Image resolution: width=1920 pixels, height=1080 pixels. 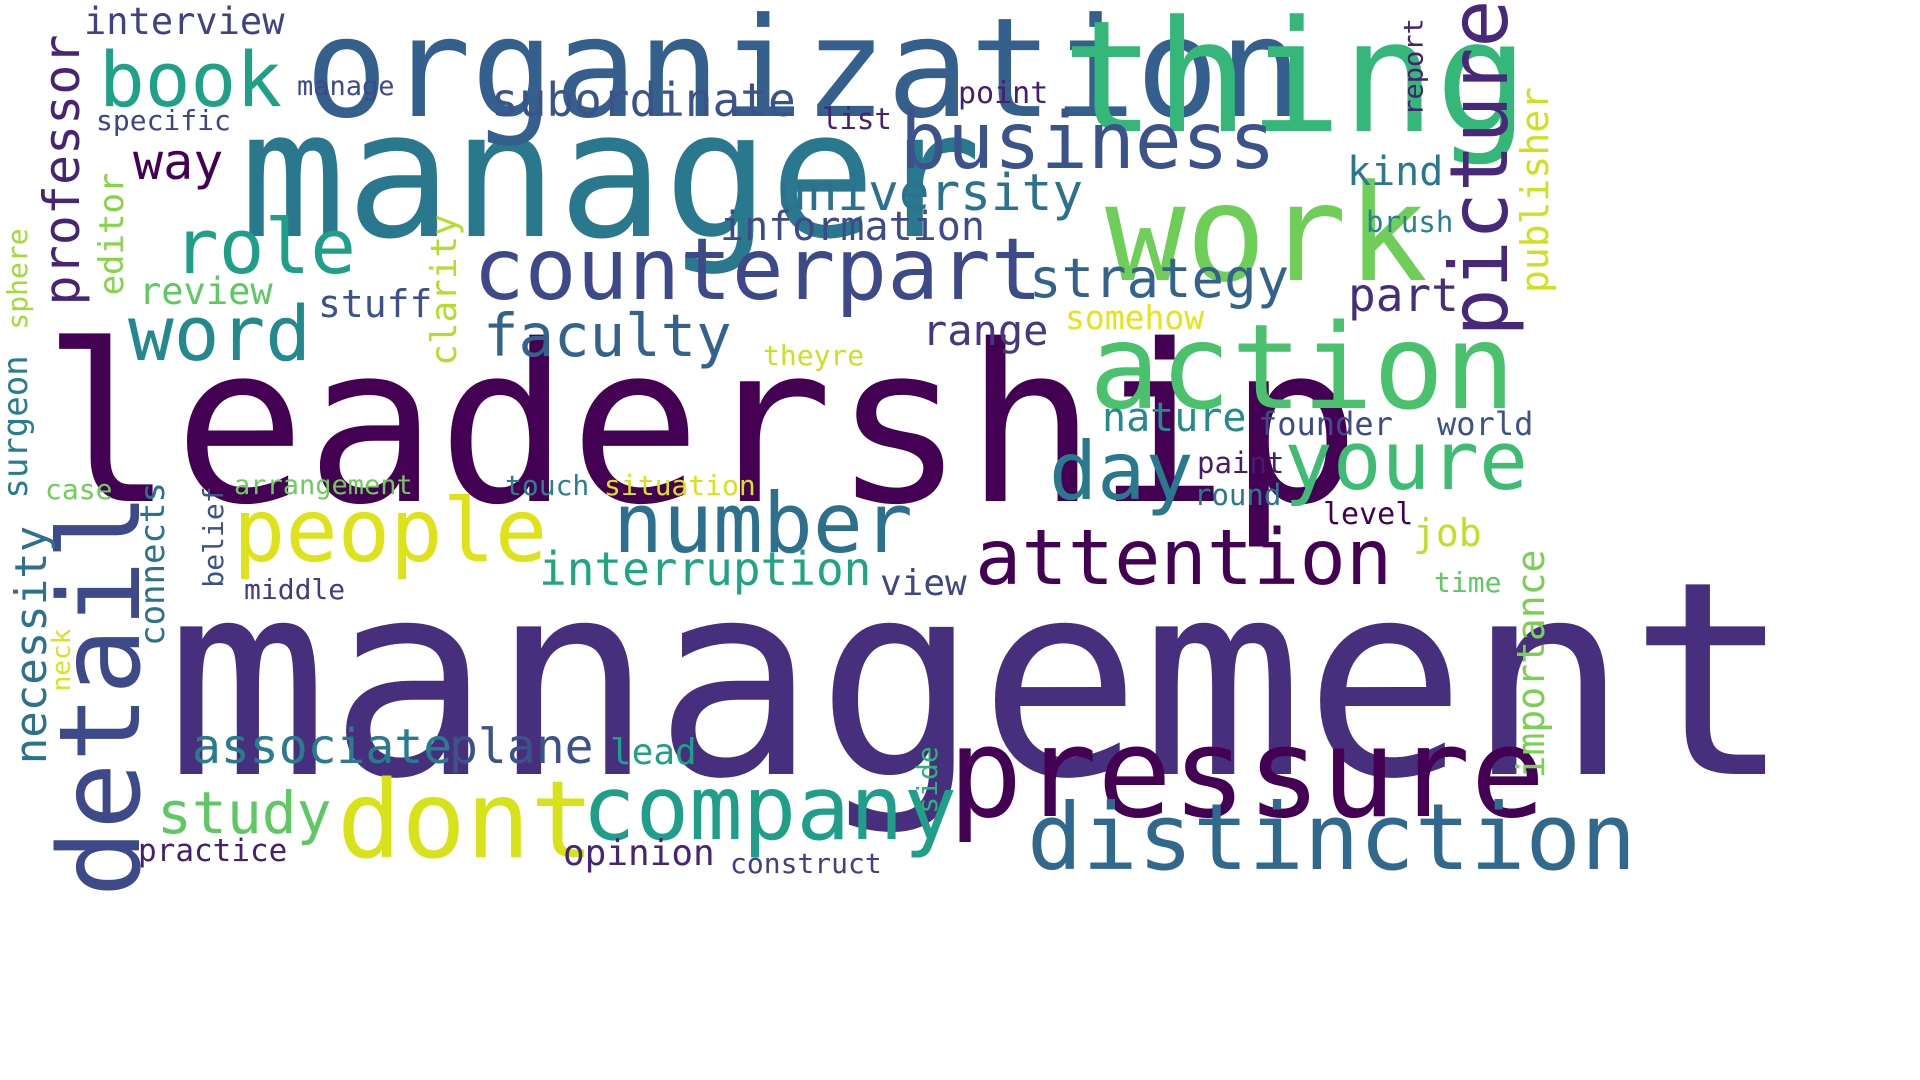 What do you see at coordinates (1088, 142) in the screenshot?
I see `word-business: business` at bounding box center [1088, 142].